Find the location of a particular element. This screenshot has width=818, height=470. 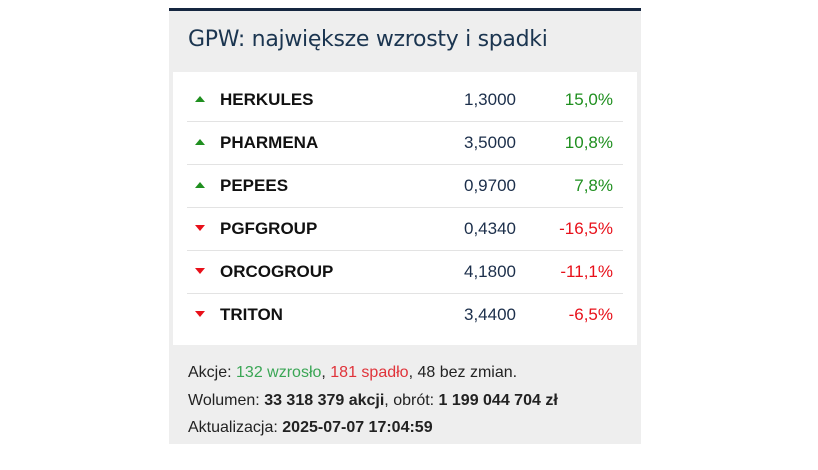

footer-text: , is located at coordinates (326, 372).